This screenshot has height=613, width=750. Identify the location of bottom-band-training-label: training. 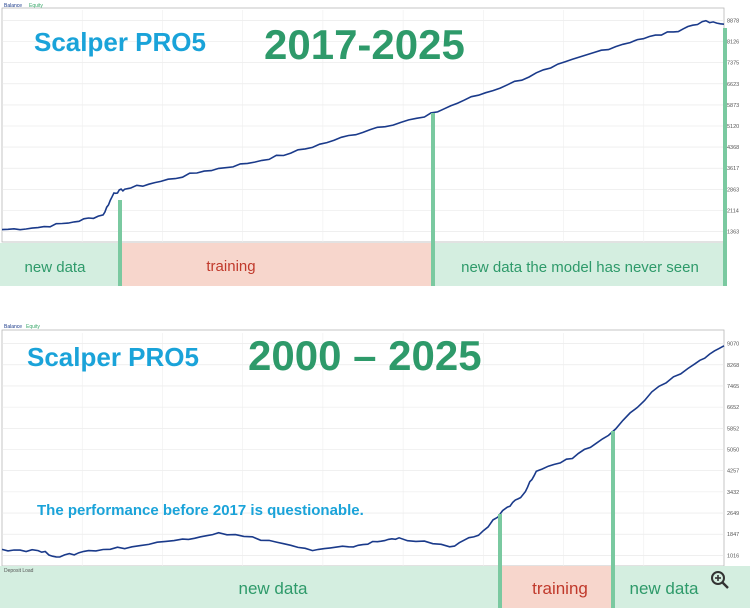
(560, 588).